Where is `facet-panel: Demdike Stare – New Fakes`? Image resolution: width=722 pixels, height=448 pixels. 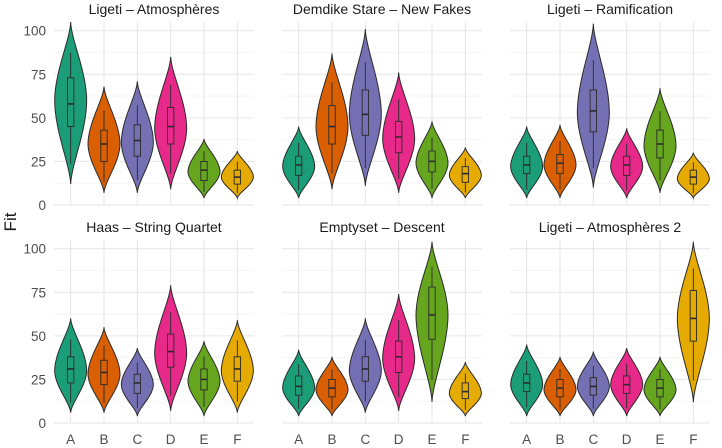 facet-panel: Demdike Stare – New Fakes is located at coordinates (382, 103).